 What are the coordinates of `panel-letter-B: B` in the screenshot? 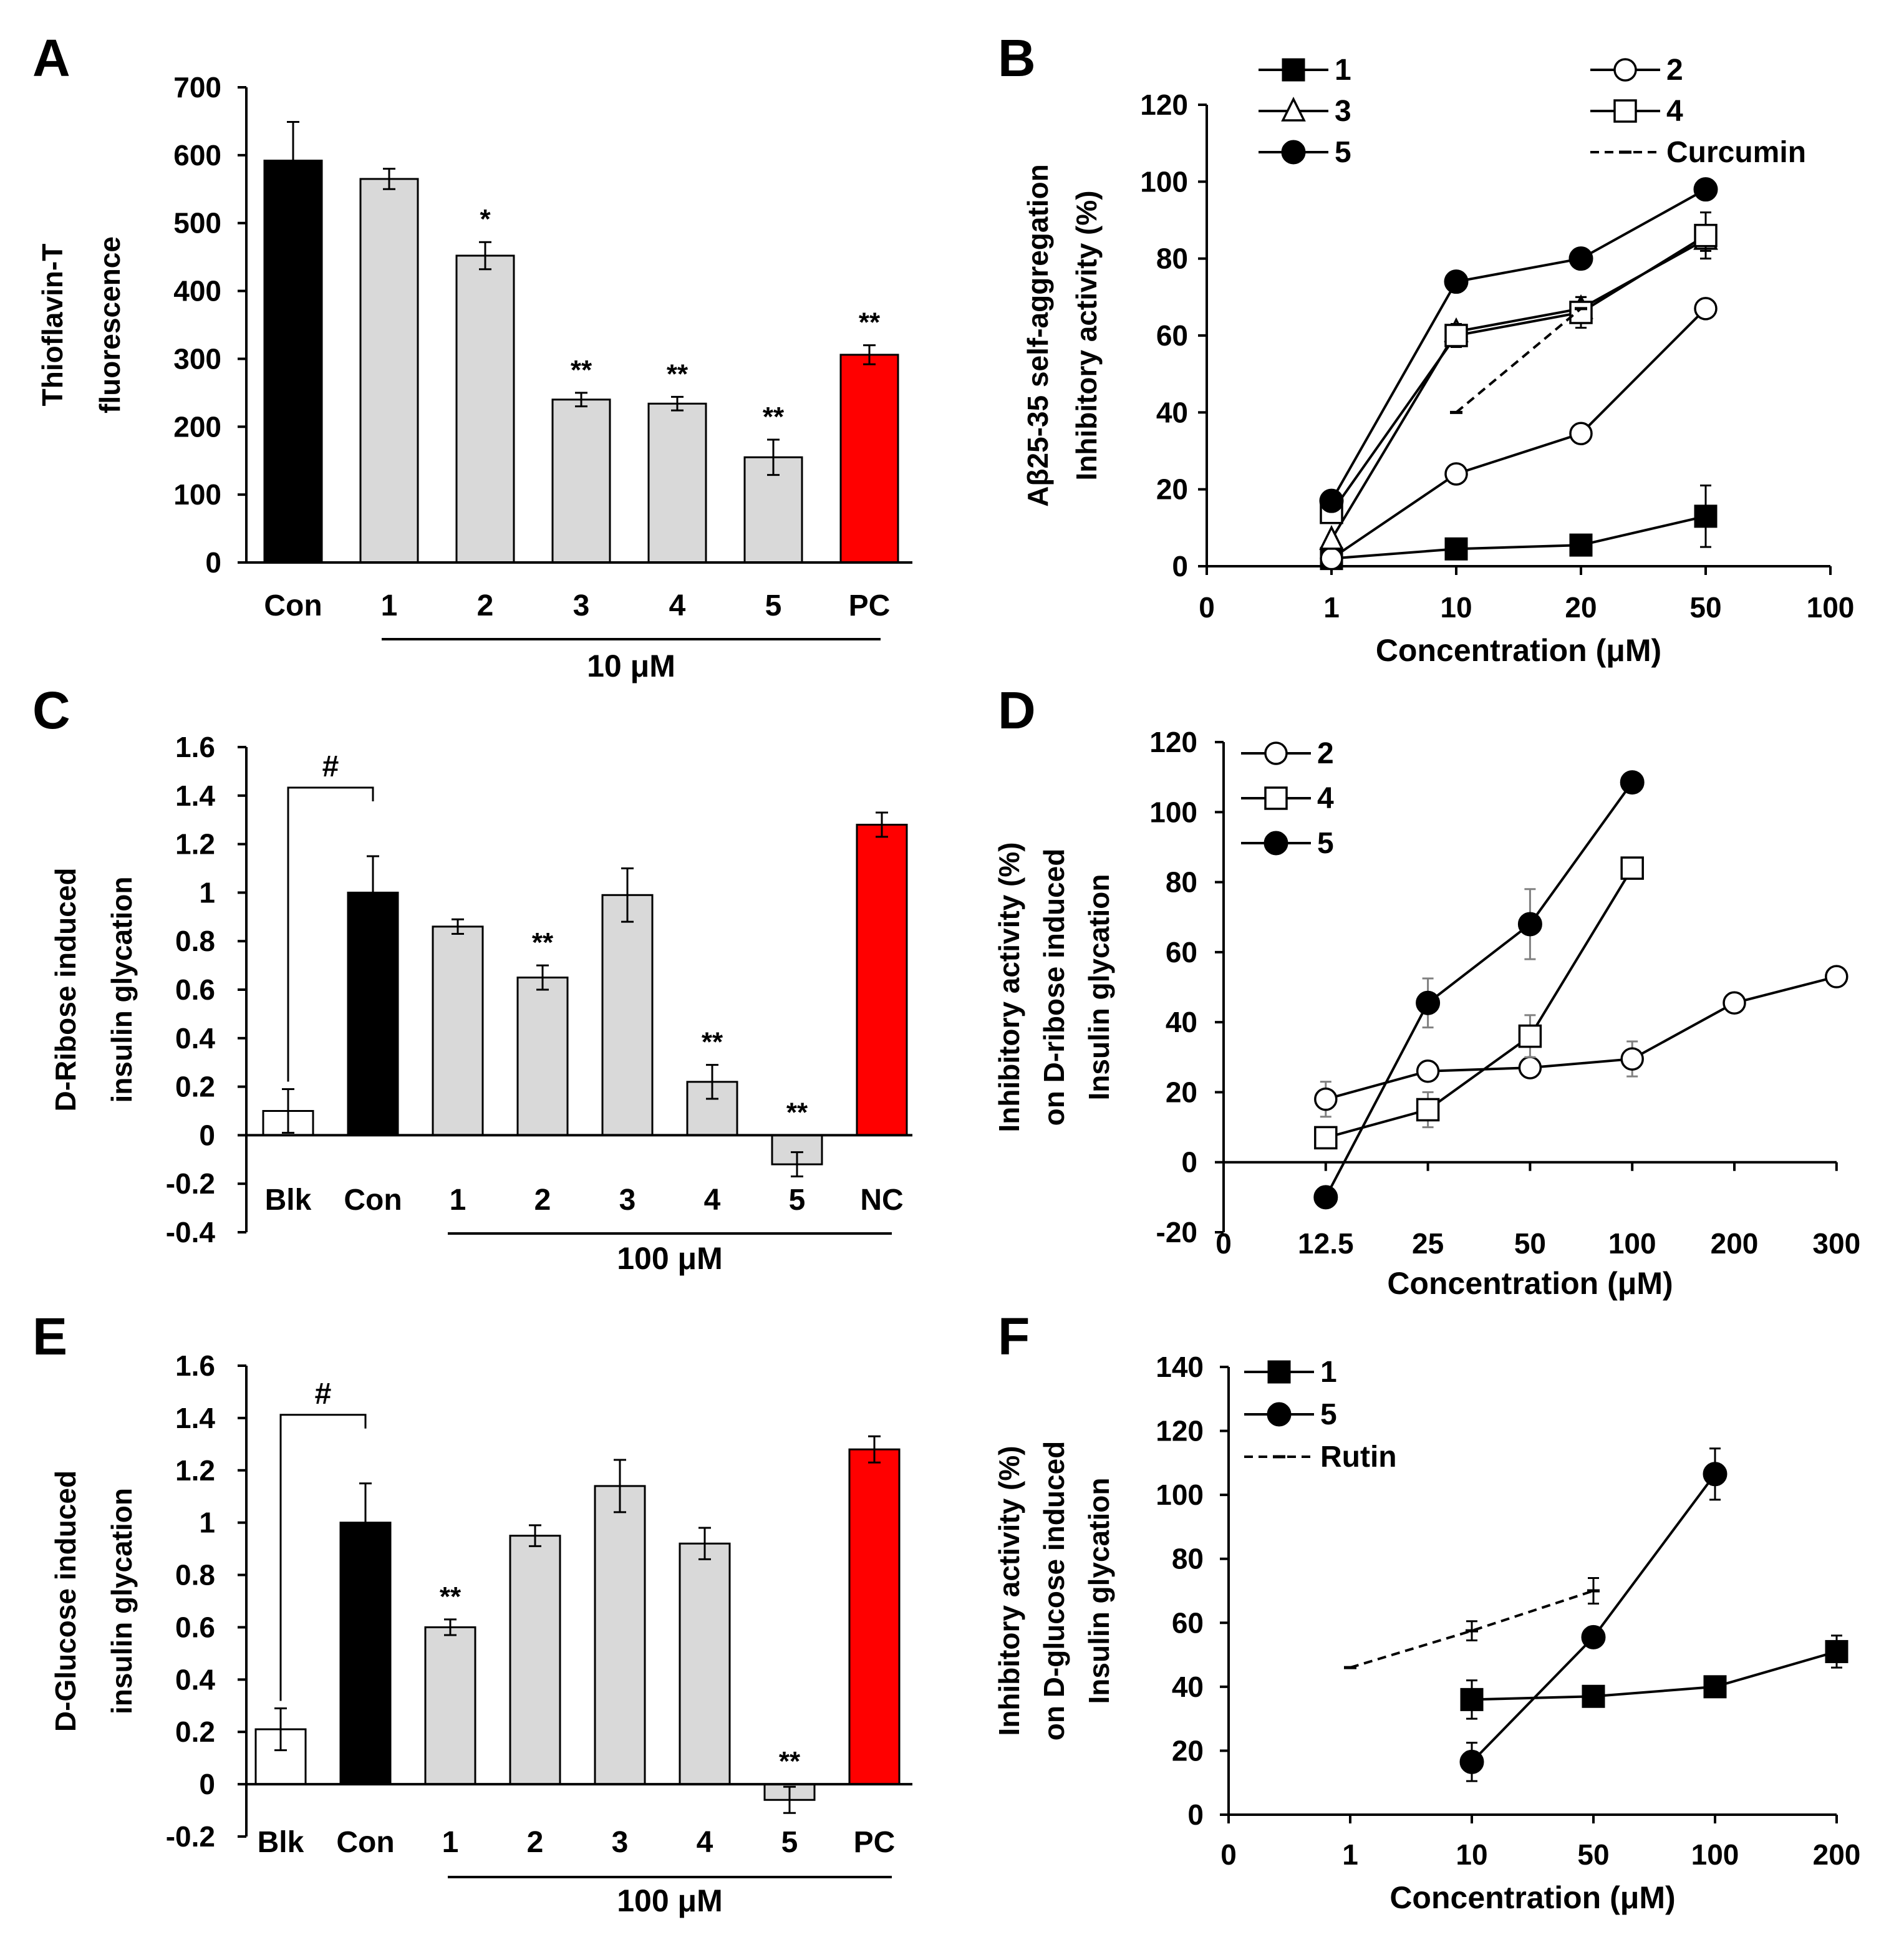 It's located at (1017, 58).